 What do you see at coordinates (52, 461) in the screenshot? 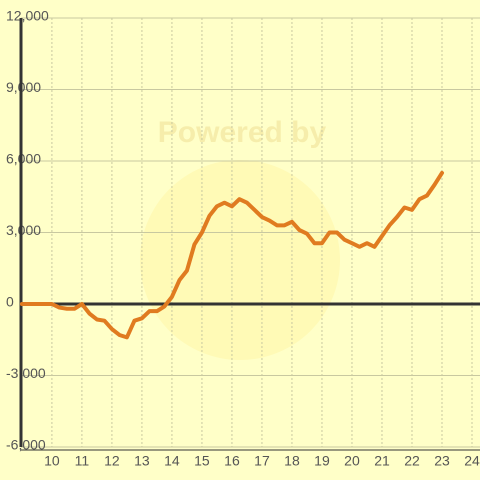
I see `x-tick-label: 10` at bounding box center [52, 461].